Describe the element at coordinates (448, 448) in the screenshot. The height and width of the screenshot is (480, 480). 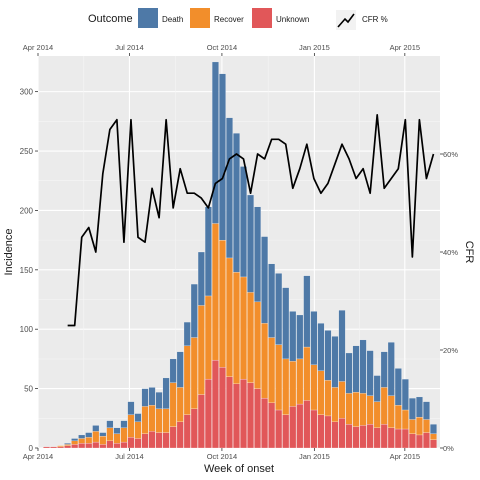
I see `y2-tick-label: 0%` at that location.